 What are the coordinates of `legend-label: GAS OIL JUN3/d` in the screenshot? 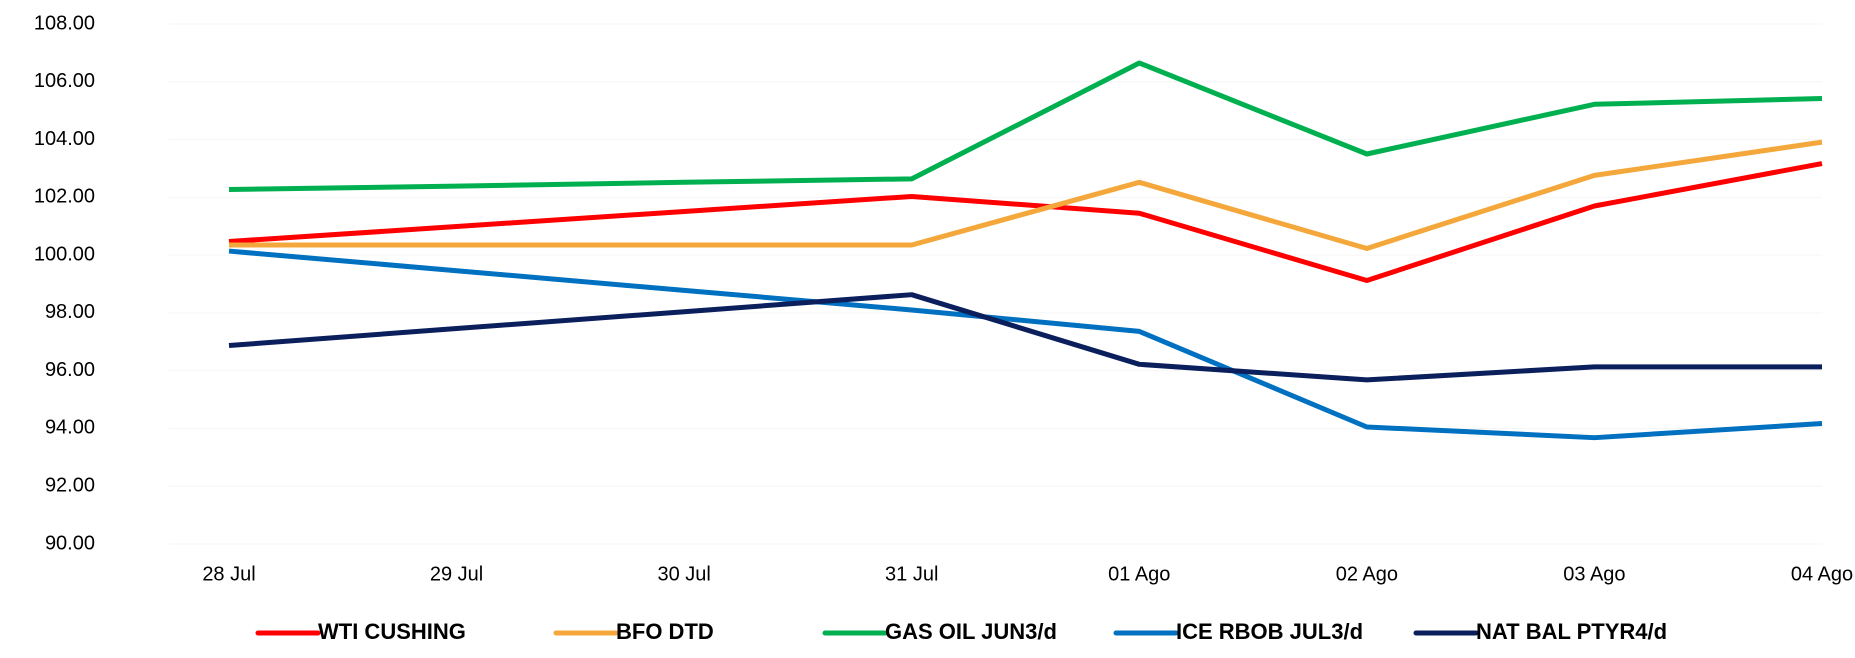 It's located at (971, 631).